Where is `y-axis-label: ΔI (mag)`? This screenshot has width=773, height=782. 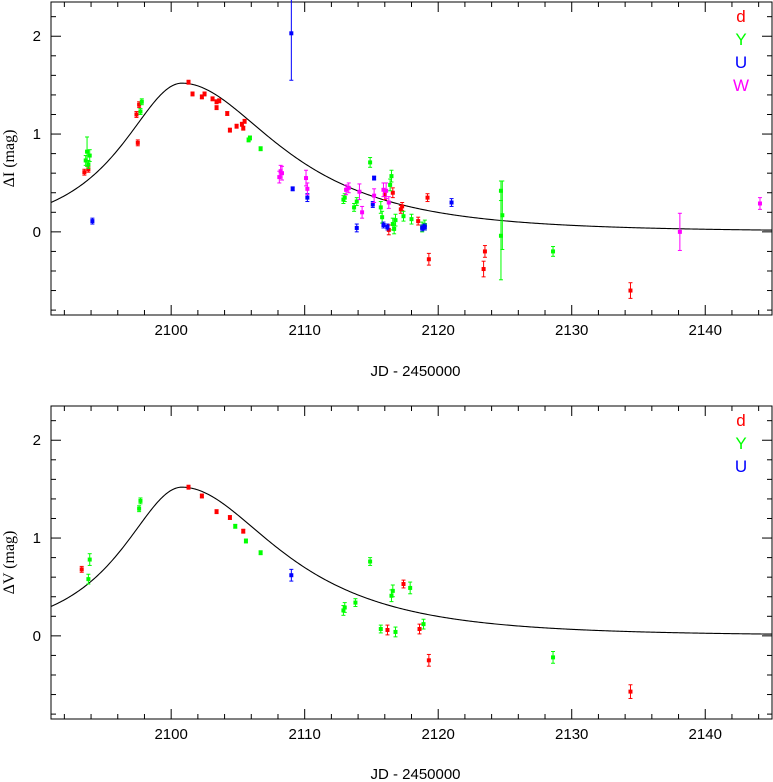 y-axis-label: ΔI (mag) is located at coordinates (9, 159).